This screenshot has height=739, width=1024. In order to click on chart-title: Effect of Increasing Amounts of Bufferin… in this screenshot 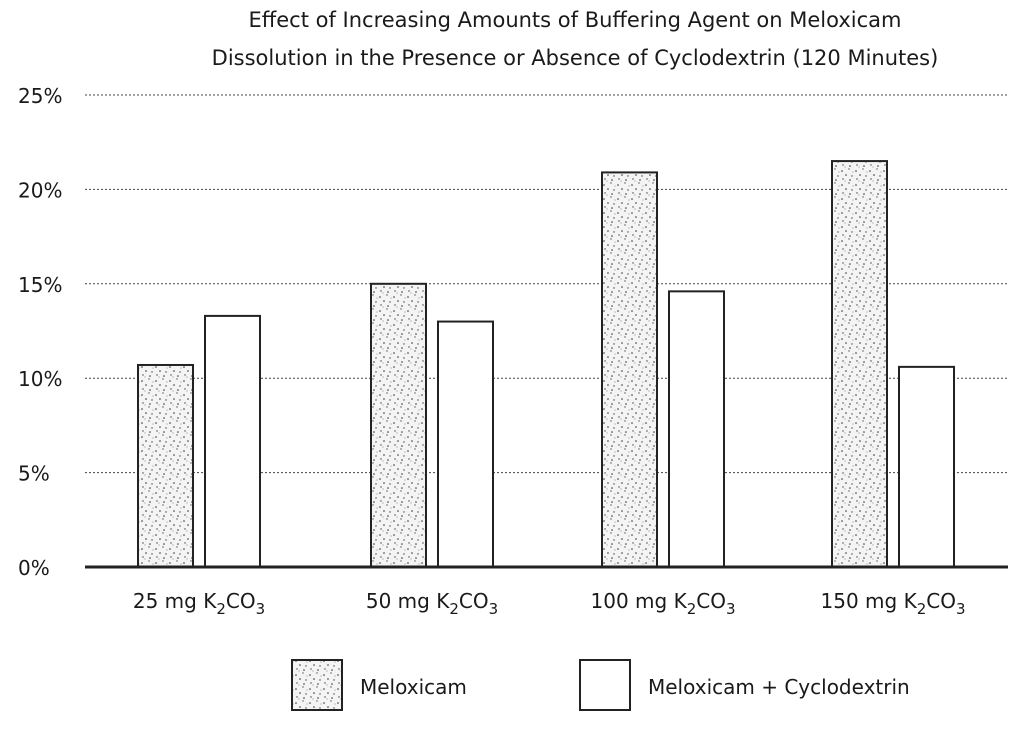, I will do `click(575, 39)`.